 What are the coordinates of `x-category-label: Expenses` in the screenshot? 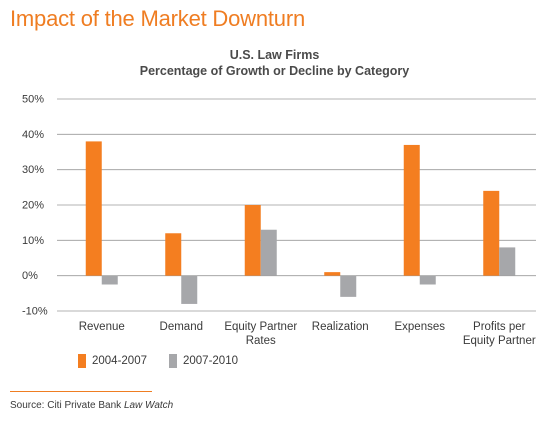 It's located at (419, 327).